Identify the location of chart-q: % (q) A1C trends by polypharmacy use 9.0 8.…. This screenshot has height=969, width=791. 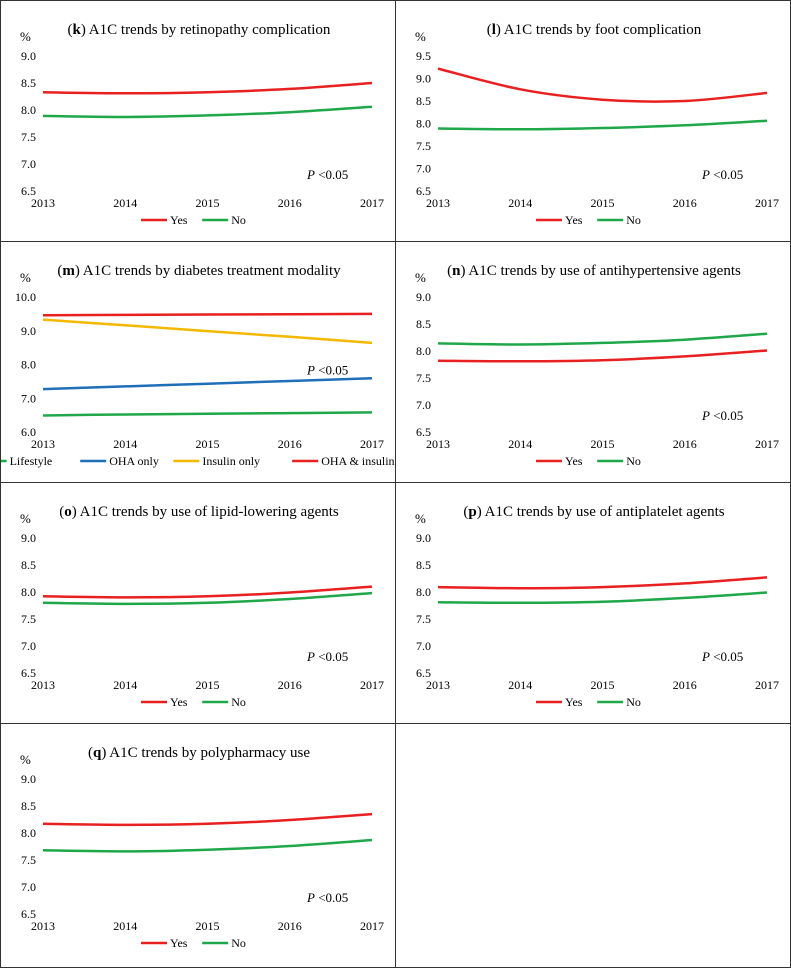
(202, 847).